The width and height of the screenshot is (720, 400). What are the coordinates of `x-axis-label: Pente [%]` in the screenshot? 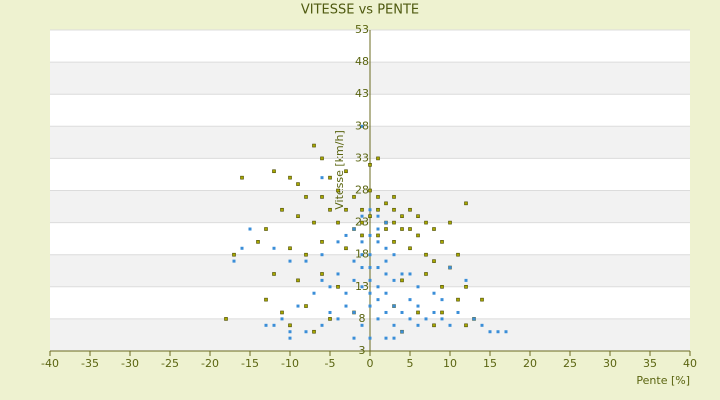 It's located at (663, 380).